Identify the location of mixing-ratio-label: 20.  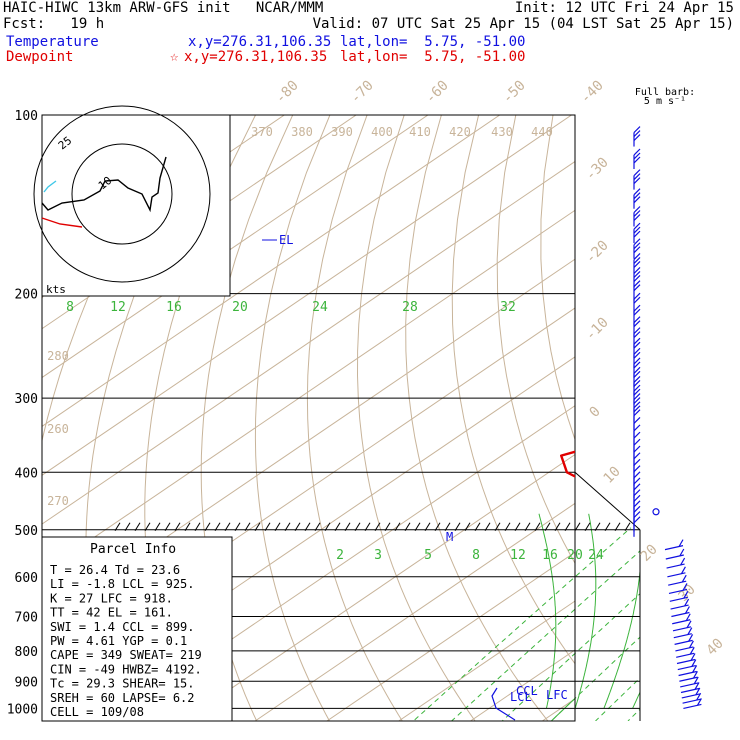
(575, 555).